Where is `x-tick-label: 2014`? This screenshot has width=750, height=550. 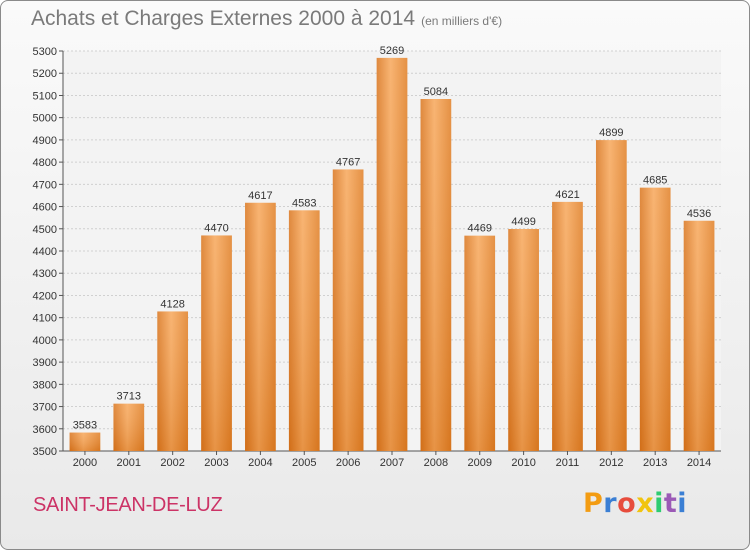 x-tick-label: 2014 is located at coordinates (699, 463).